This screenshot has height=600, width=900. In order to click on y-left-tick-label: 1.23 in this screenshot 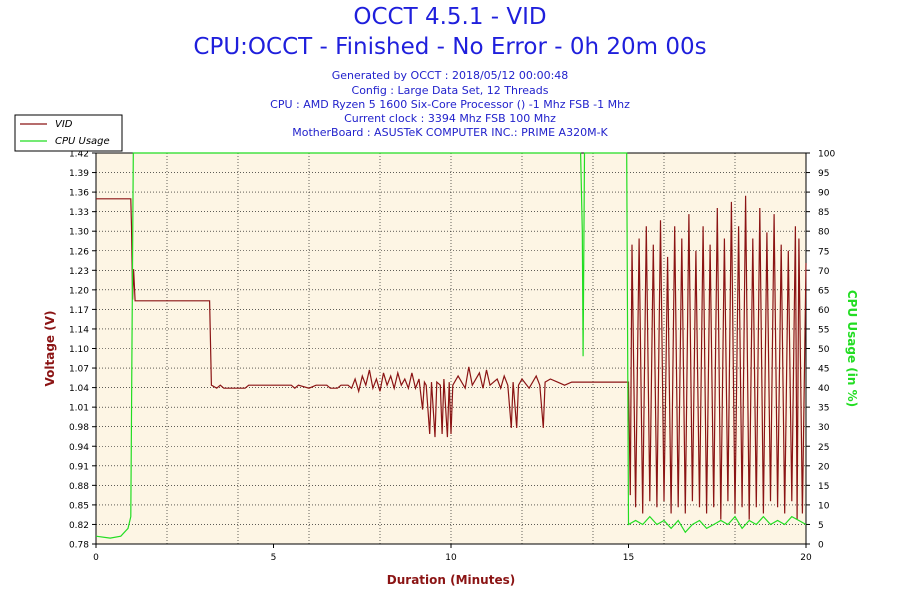, I will do `click(79, 272)`.